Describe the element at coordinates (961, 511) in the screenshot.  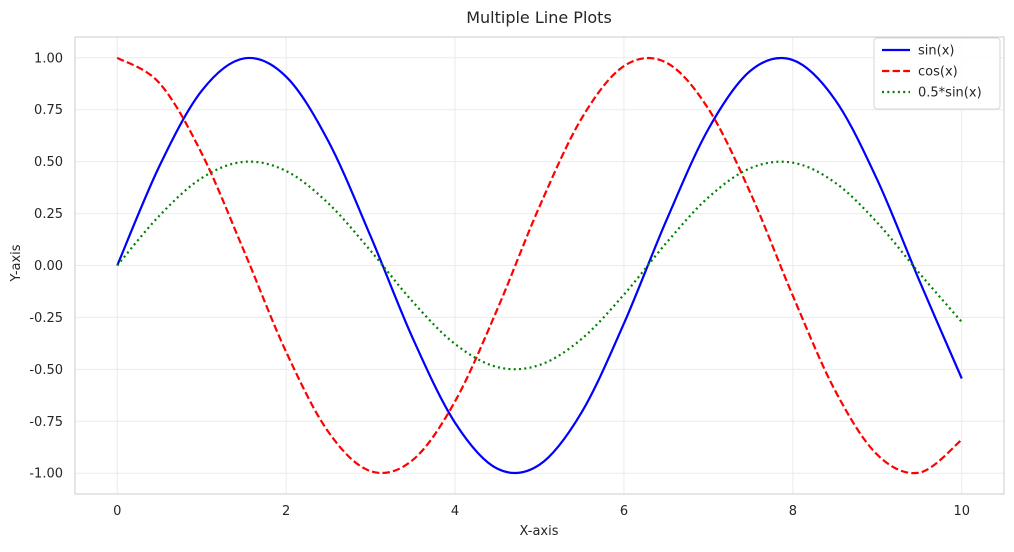
I see `x-tick-label: 10` at that location.